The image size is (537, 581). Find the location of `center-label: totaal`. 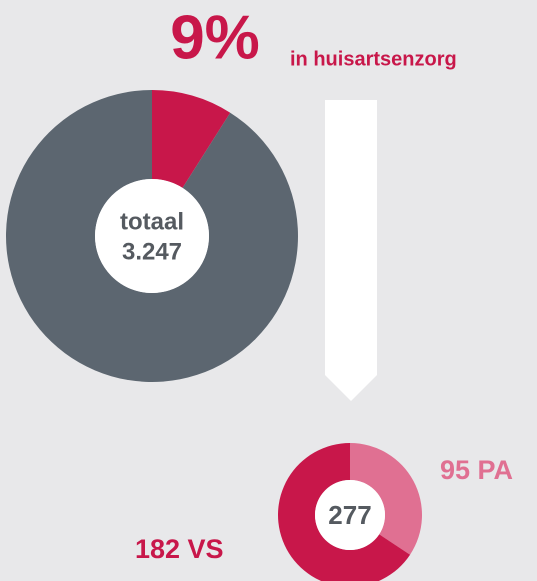

center-label: totaal is located at coordinates (152, 221).